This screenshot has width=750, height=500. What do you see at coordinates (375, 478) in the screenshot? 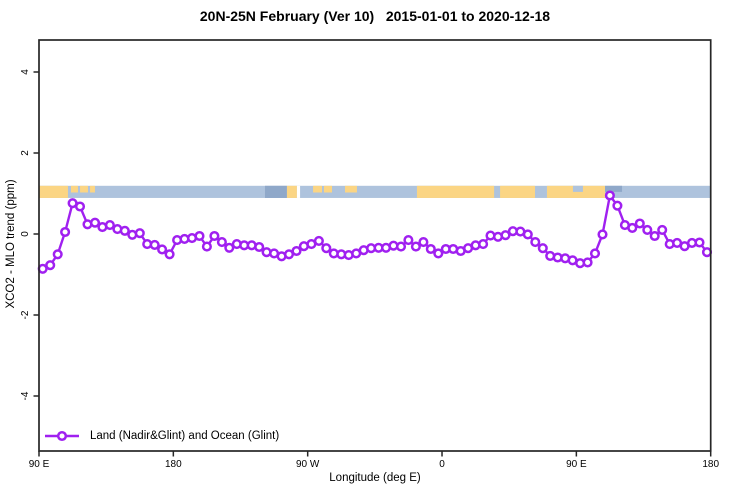
I see `x-axis-label: Longitude (deg E)` at bounding box center [375, 478].